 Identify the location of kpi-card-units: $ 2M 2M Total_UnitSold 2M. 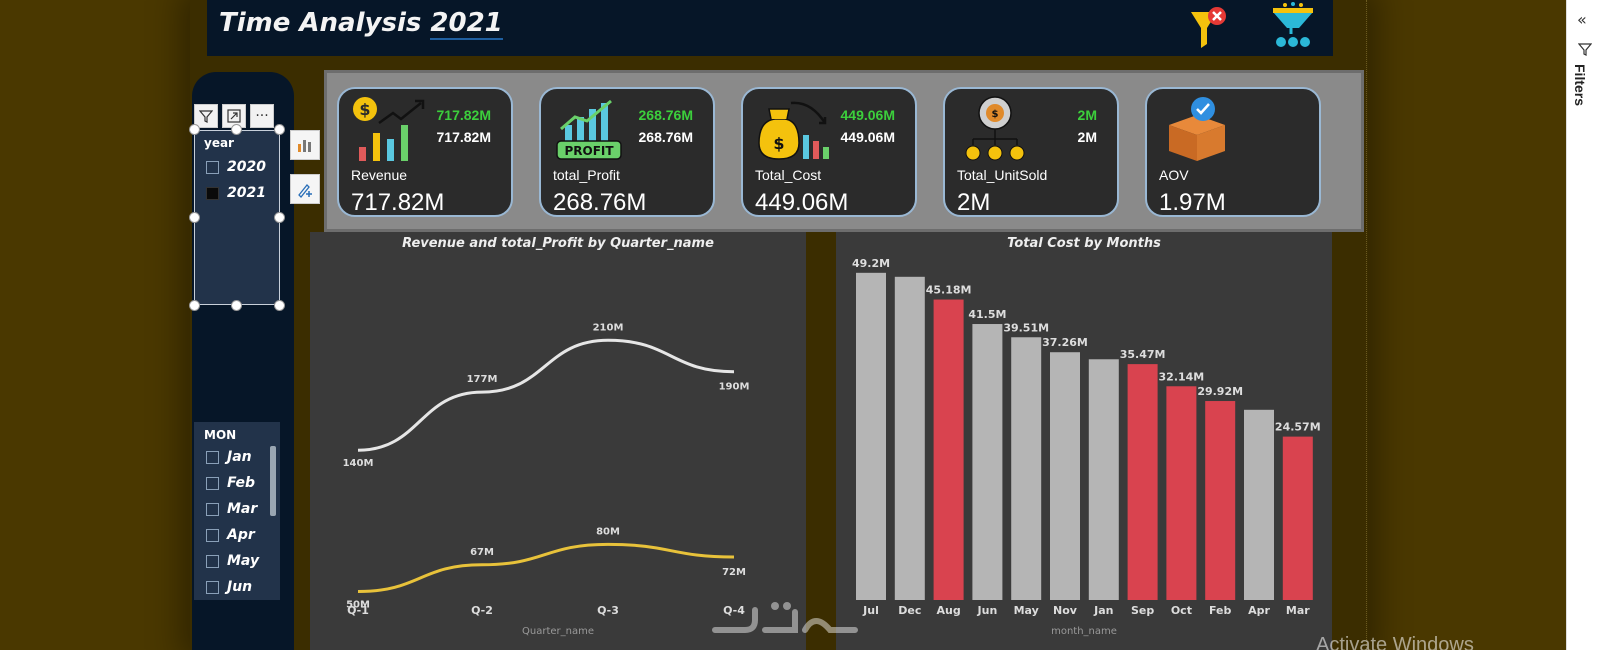
(1031, 152).